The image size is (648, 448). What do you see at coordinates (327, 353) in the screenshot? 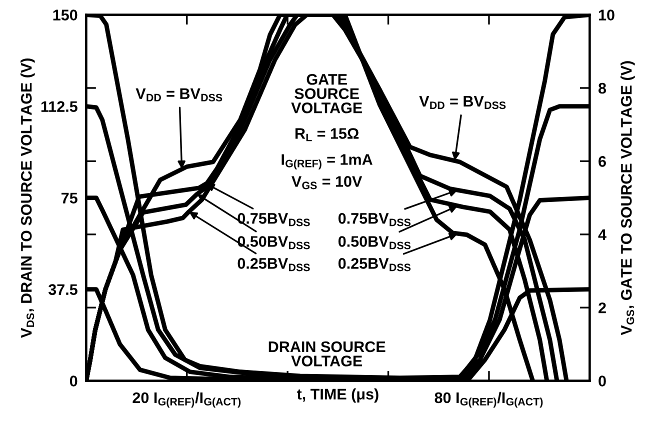
I see `annotation: DRAIN SOURCE VOLTAGE` at bounding box center [327, 353].